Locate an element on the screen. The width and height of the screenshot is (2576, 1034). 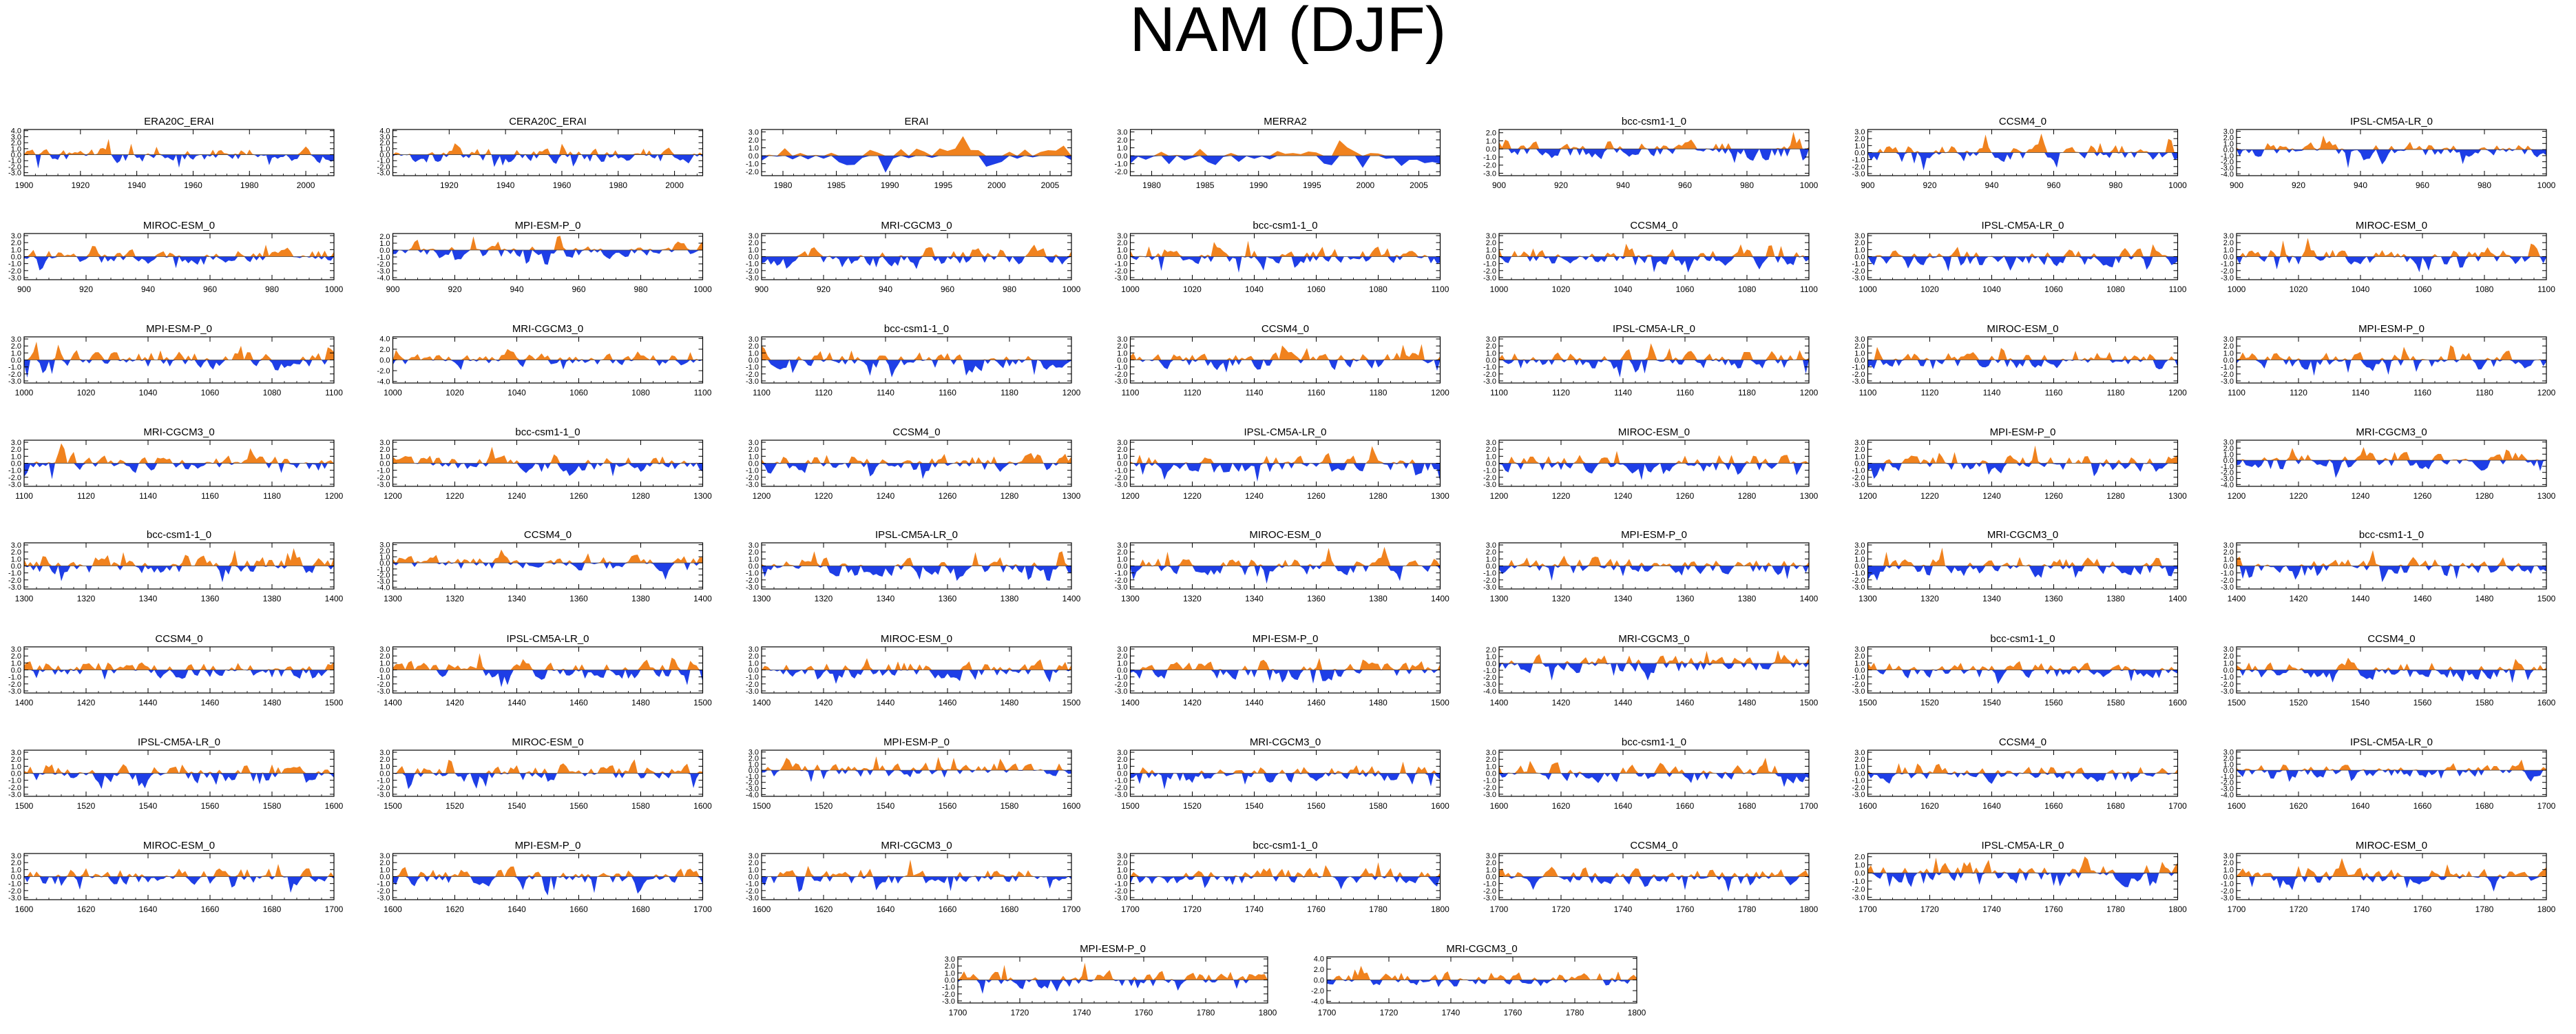
x-tick-label: 1500 is located at coordinates (1071, 702).